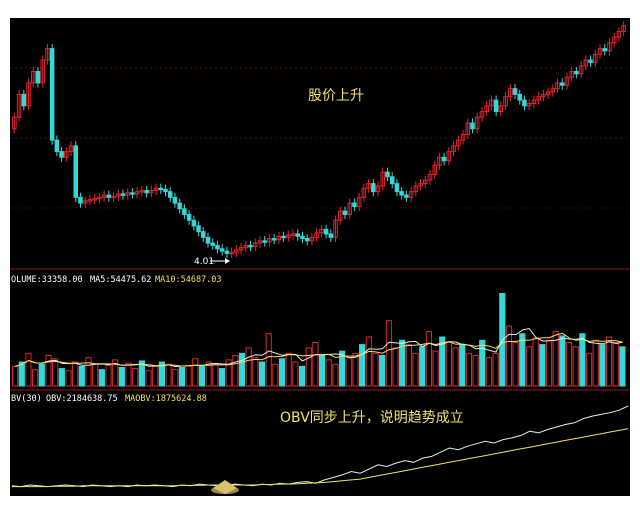 This screenshot has height=511, width=640. Describe the element at coordinates (320, 458) in the screenshot. I see `maobv-line` at that location.